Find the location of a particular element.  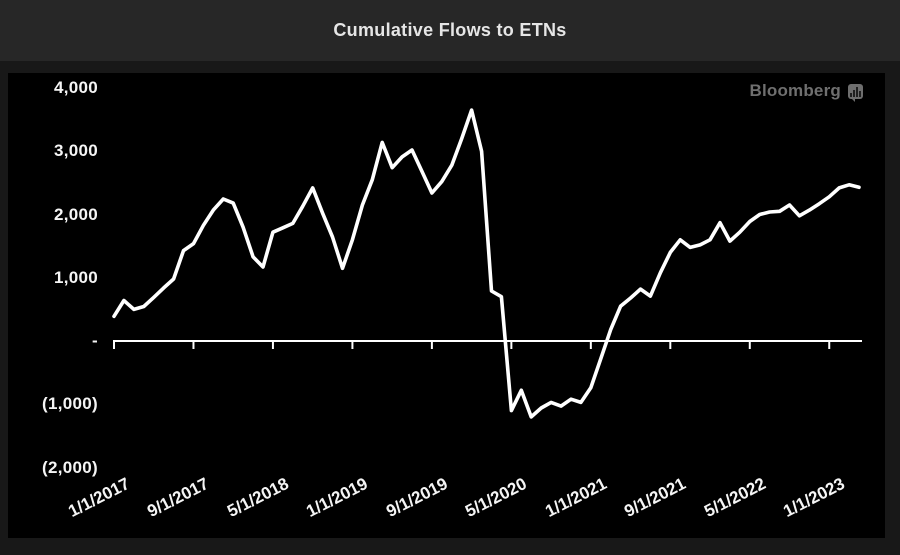

y-axis-label: 3,000 is located at coordinates (75, 151).